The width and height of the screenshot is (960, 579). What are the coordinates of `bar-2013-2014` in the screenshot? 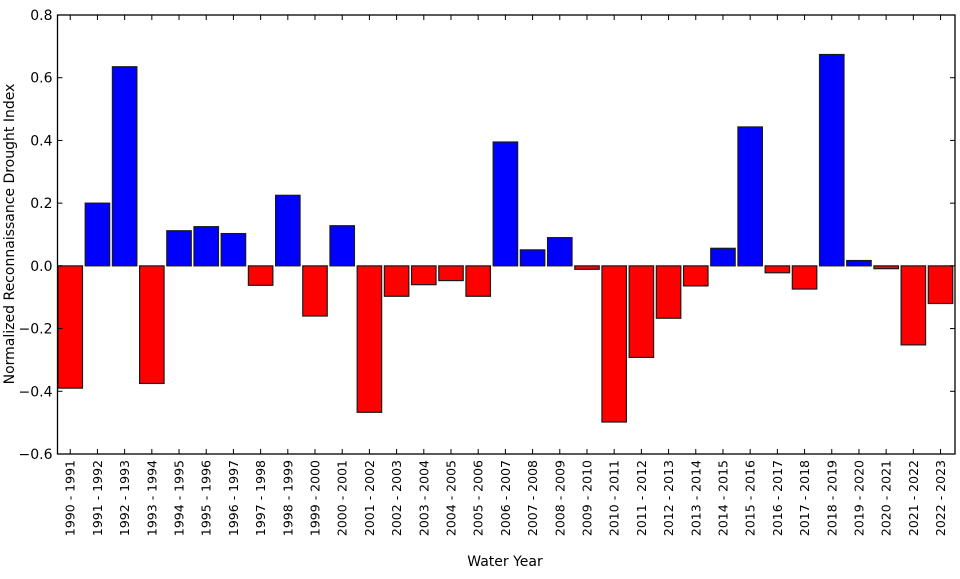 It's located at (695, 276).